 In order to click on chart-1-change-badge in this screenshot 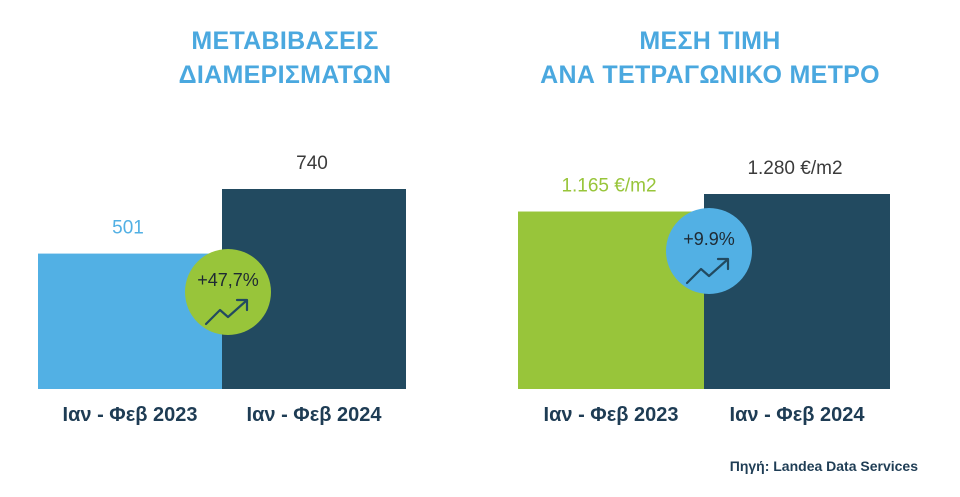, I will do `click(709, 251)`.